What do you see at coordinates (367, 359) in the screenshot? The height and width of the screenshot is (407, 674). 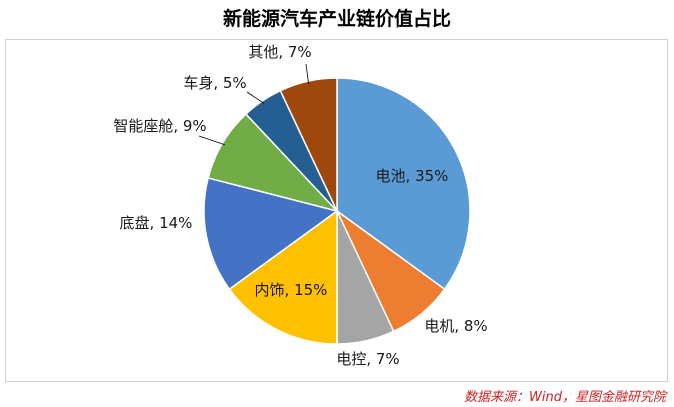 I see `slice-label-3: 电控, 7%` at bounding box center [367, 359].